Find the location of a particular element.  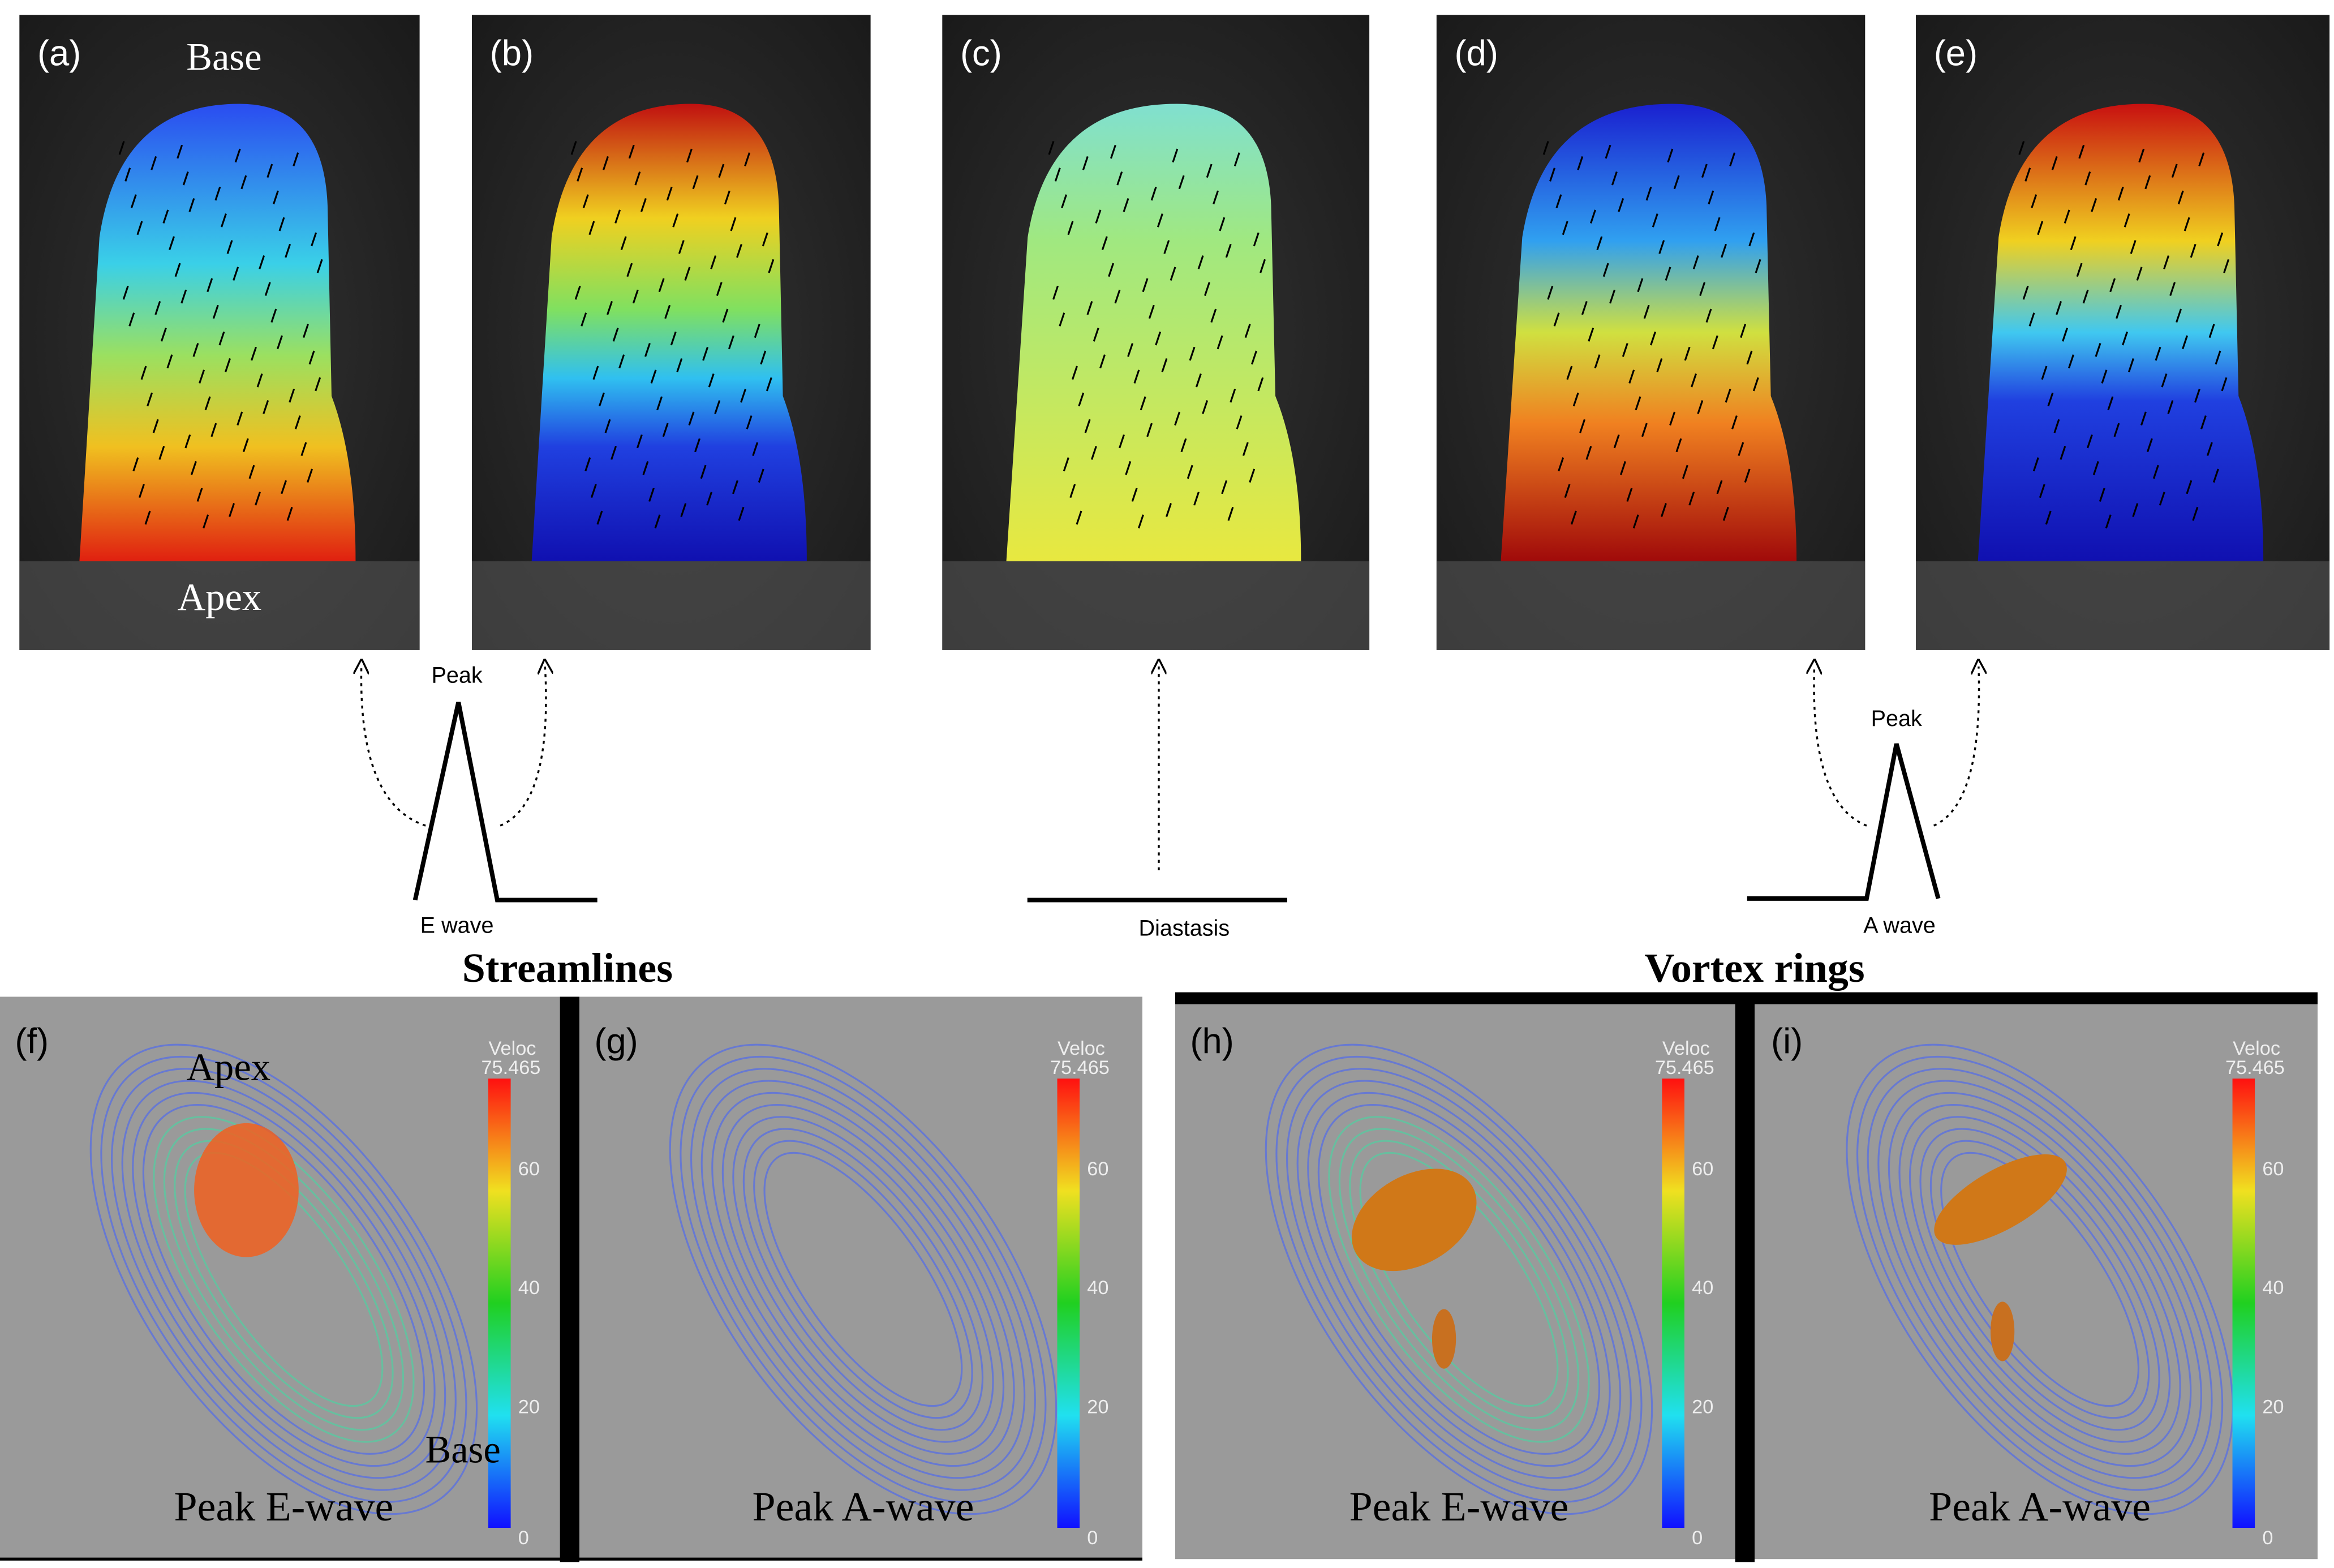

arrow is located at coordinates (393, 747).